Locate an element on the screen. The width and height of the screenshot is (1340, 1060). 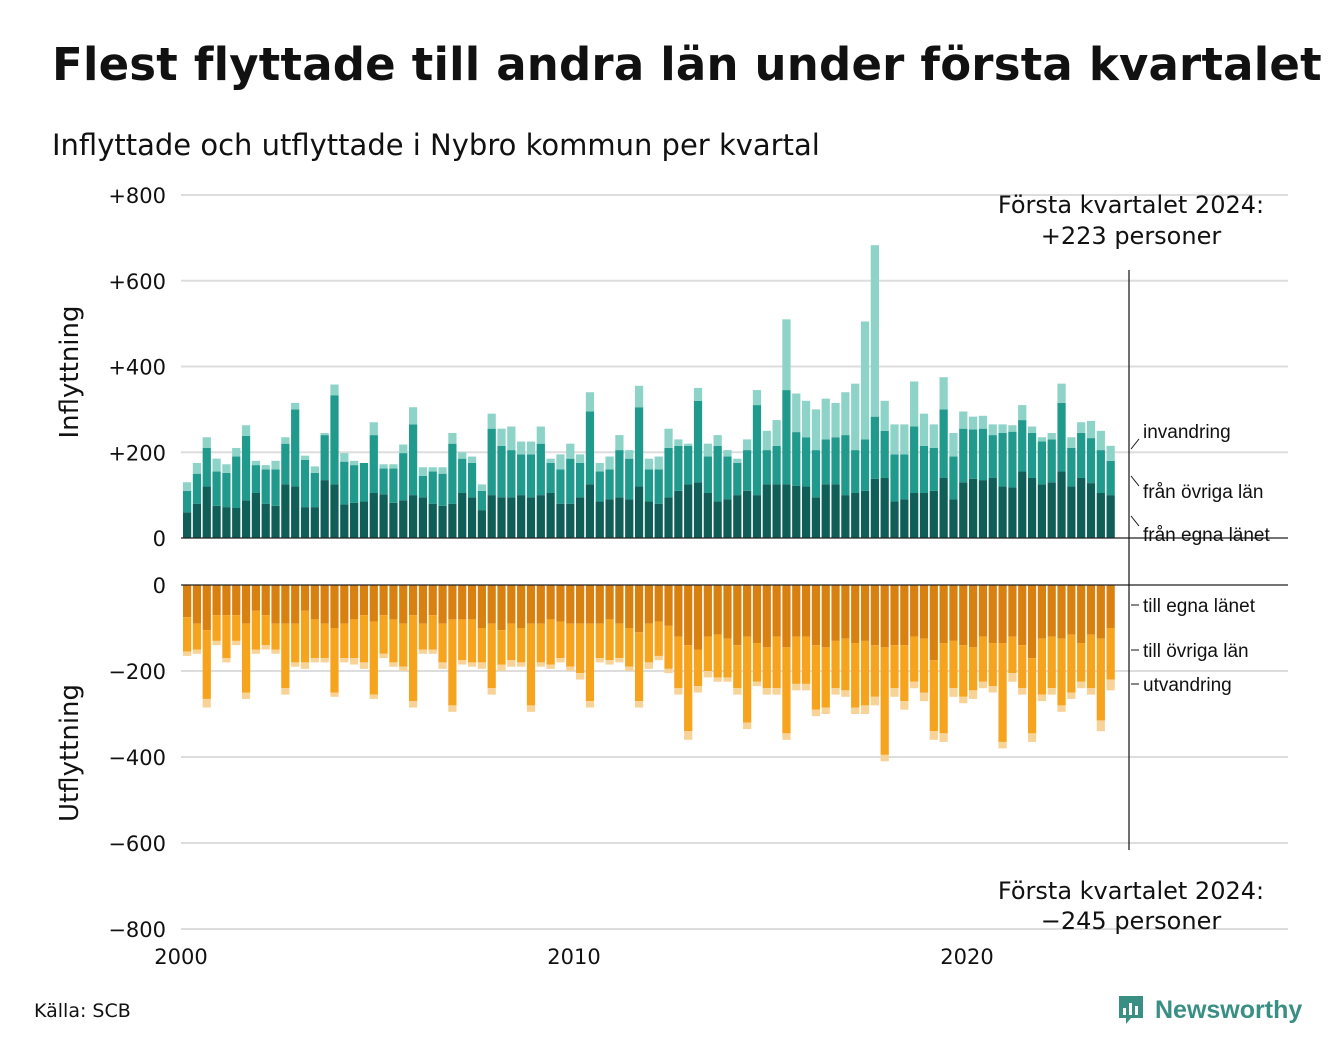
x-ticks: 2000 2010 2020 is located at coordinates (573, 957).